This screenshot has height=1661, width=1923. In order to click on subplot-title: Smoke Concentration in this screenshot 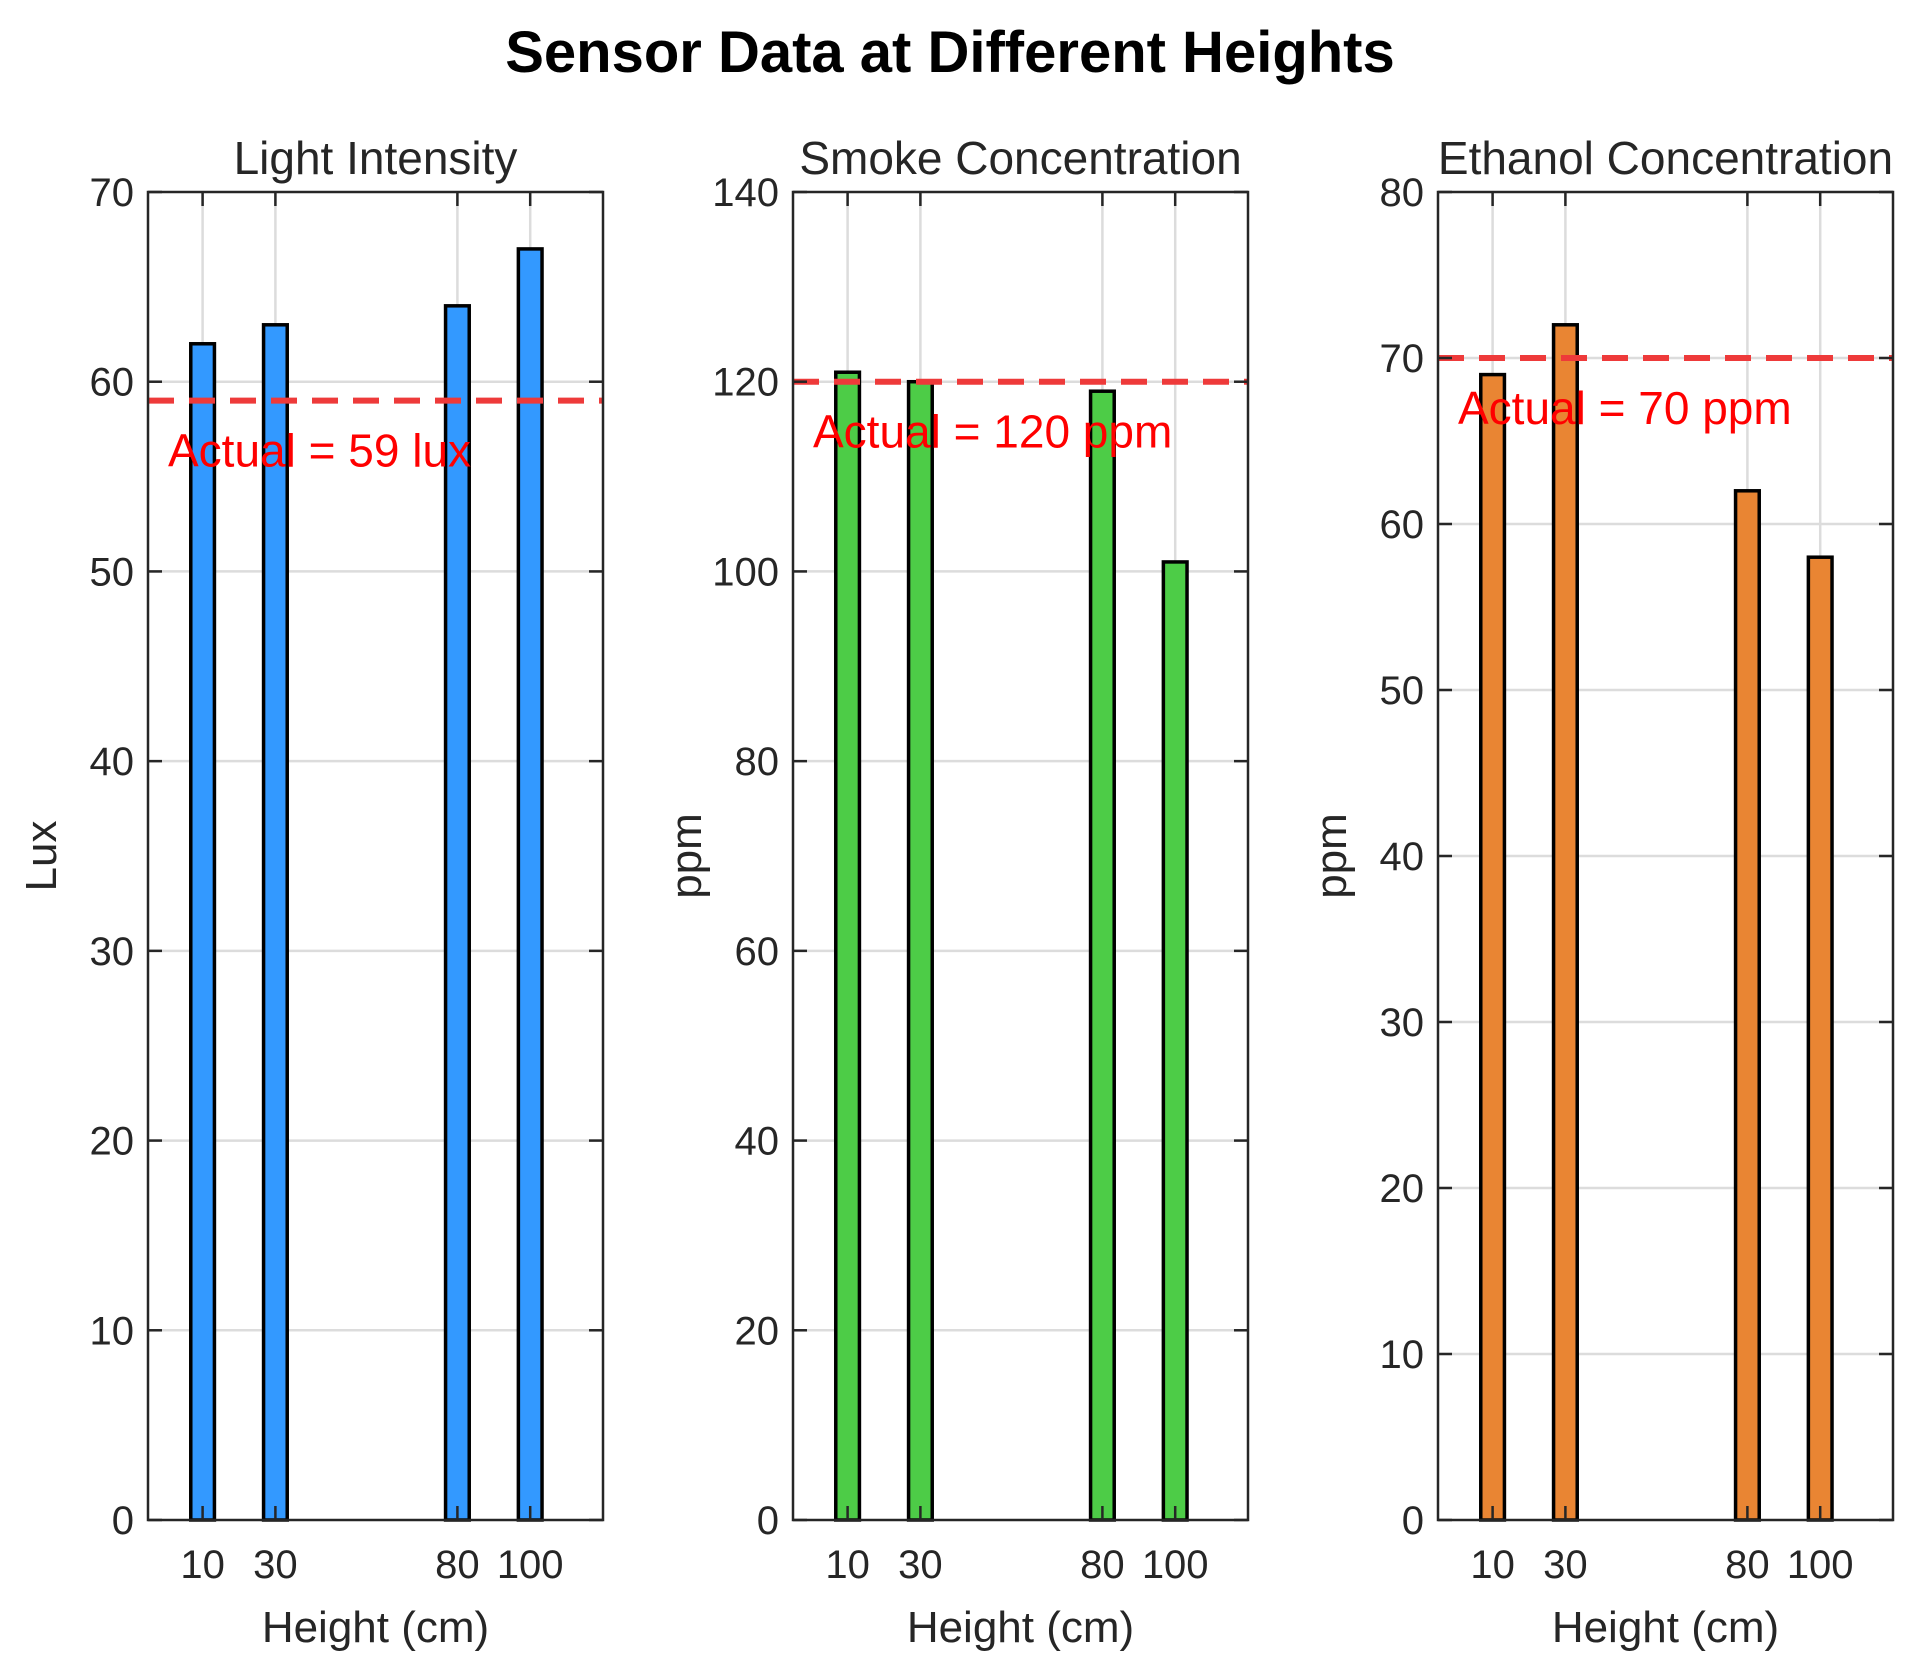, I will do `click(1020, 158)`.